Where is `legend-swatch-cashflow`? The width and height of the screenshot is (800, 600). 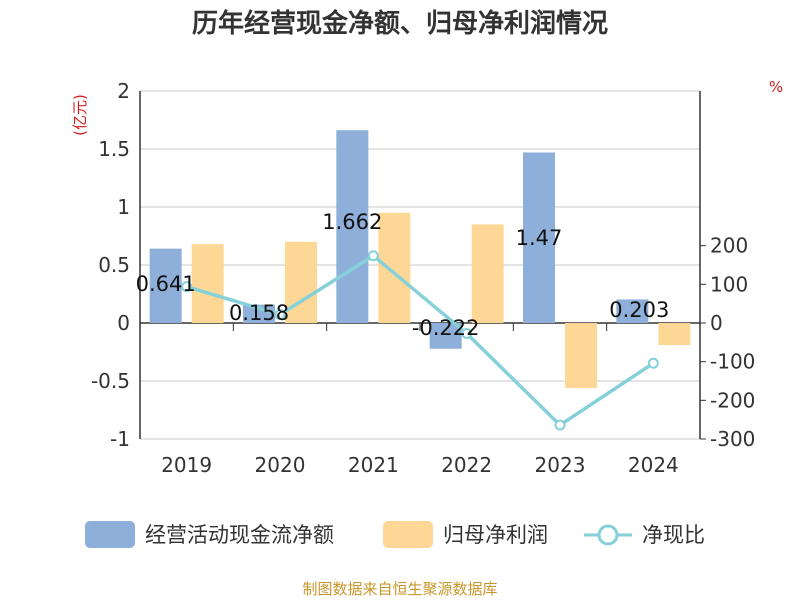 legend-swatch-cashflow is located at coordinates (110, 534).